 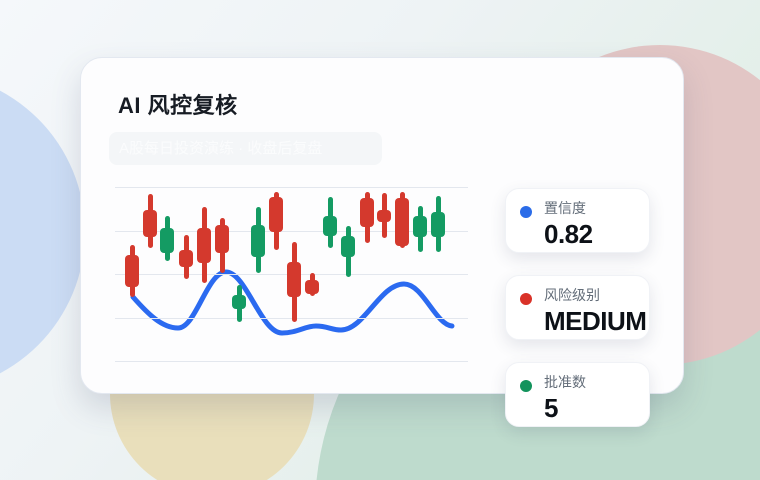 What do you see at coordinates (565, 382) in the screenshot?
I see `stat-label-approvals: 批准数` at bounding box center [565, 382].